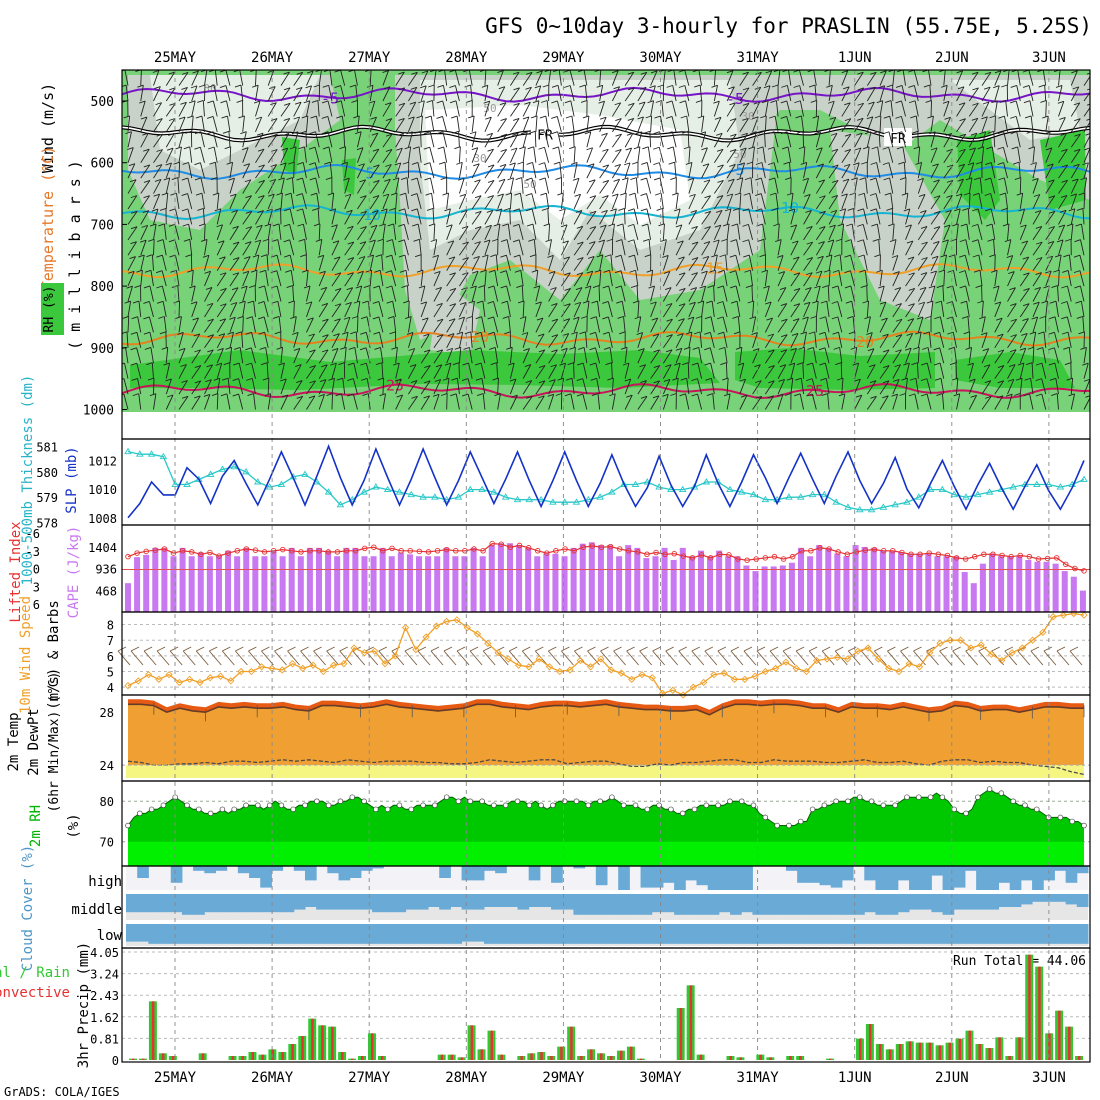  Describe the element at coordinates (174, 649) in the screenshot. I see `wind10-barb-flag` at that location.